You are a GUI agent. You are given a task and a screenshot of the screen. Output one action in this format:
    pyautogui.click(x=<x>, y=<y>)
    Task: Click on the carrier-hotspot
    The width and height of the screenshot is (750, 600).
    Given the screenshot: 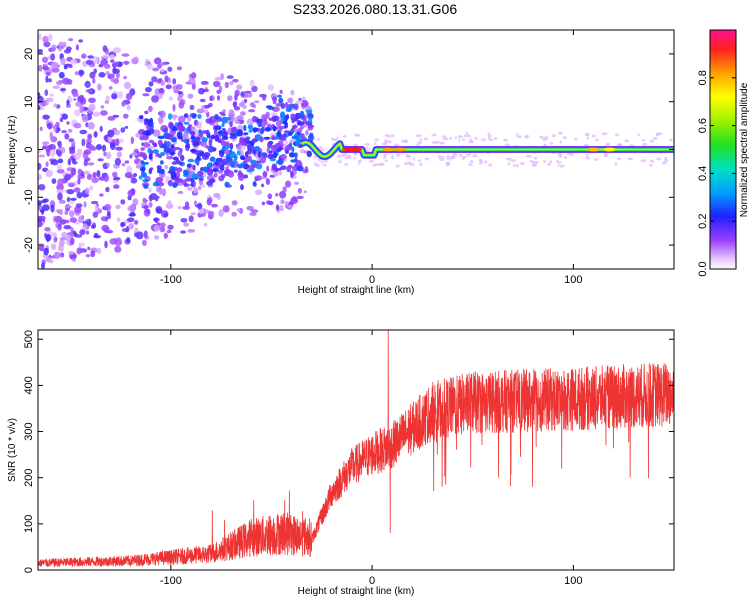 What is the action you would take?
    pyautogui.click(x=356, y=149)
    